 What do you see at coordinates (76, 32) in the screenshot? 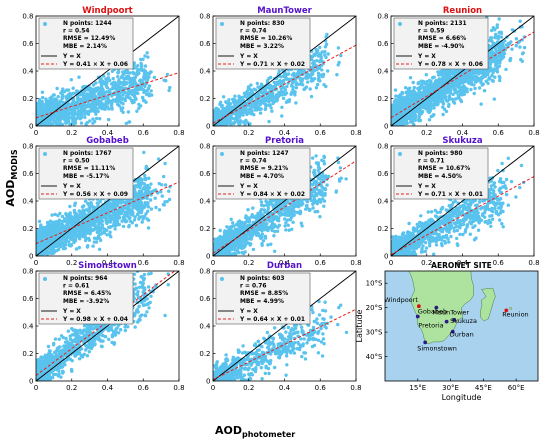
I see `legend-r: r = 0.54` at bounding box center [76, 32].